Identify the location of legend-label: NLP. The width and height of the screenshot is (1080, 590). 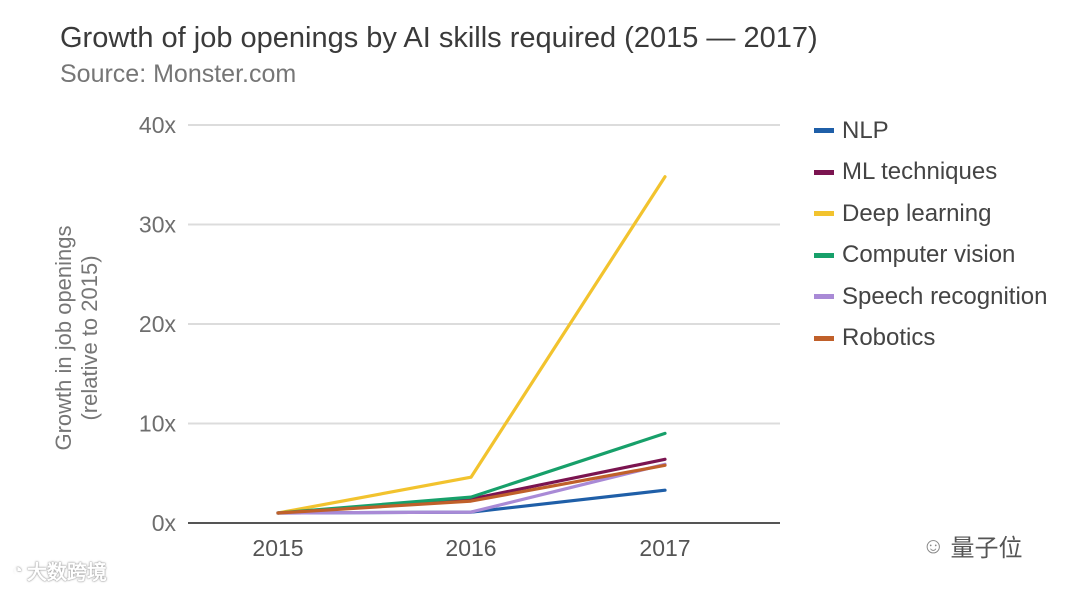
(865, 130).